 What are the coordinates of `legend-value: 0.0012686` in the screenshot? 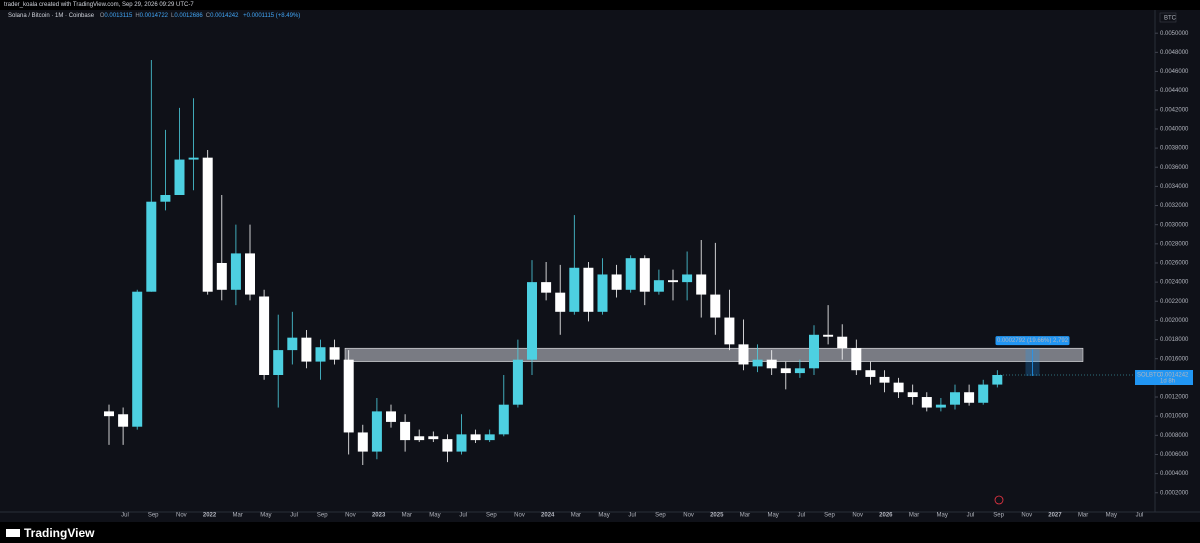 It's located at (188, 16).